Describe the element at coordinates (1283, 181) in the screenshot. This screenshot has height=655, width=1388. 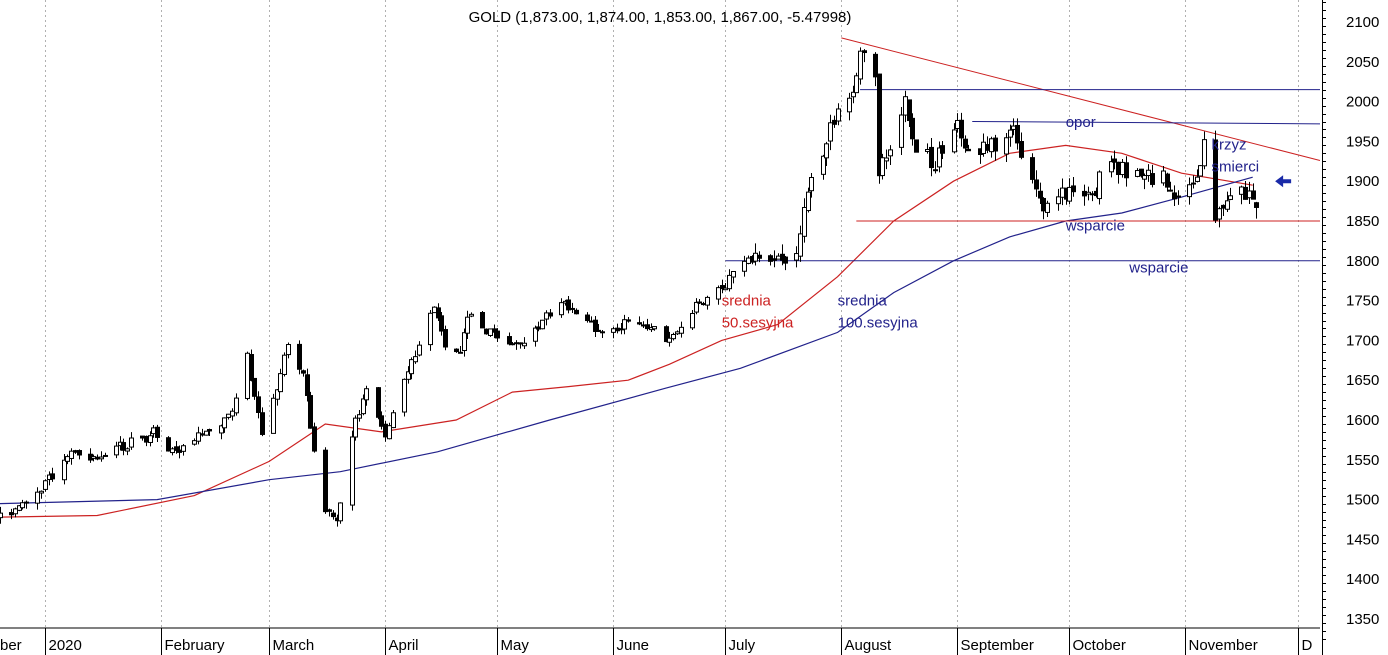
I see `left-arrow-icon` at that location.